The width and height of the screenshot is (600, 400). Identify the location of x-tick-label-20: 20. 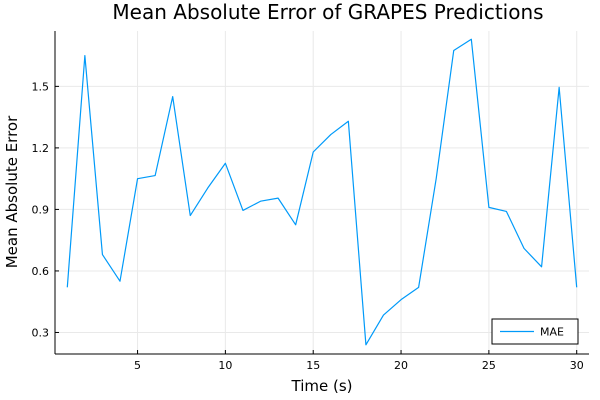
(401, 365).